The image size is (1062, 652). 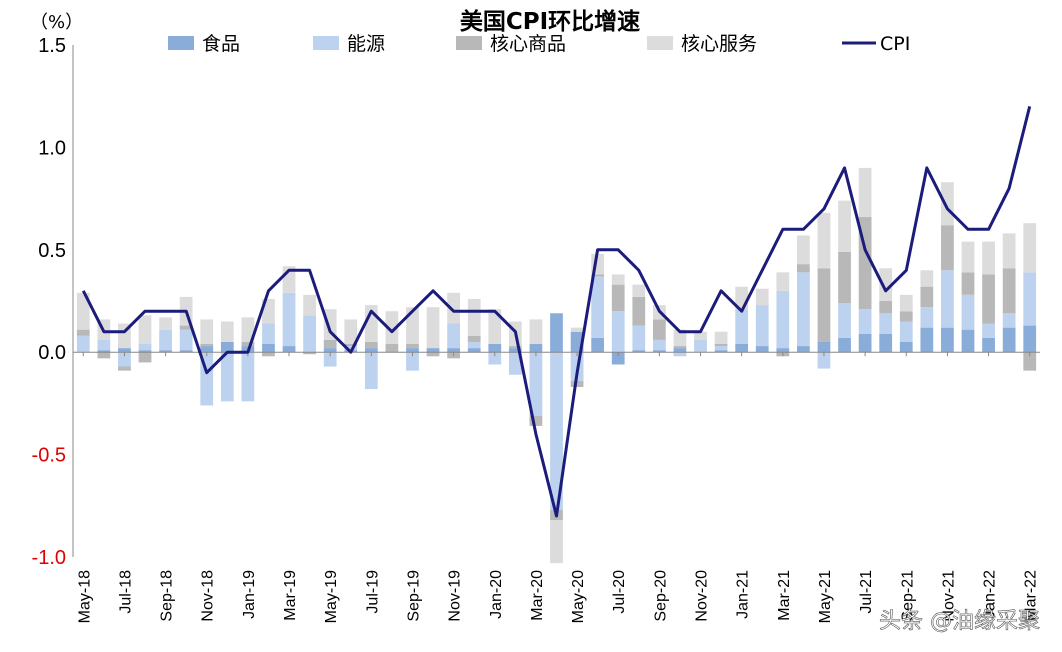 I want to click on y-tick-label: 0.5, so click(x=52, y=251).